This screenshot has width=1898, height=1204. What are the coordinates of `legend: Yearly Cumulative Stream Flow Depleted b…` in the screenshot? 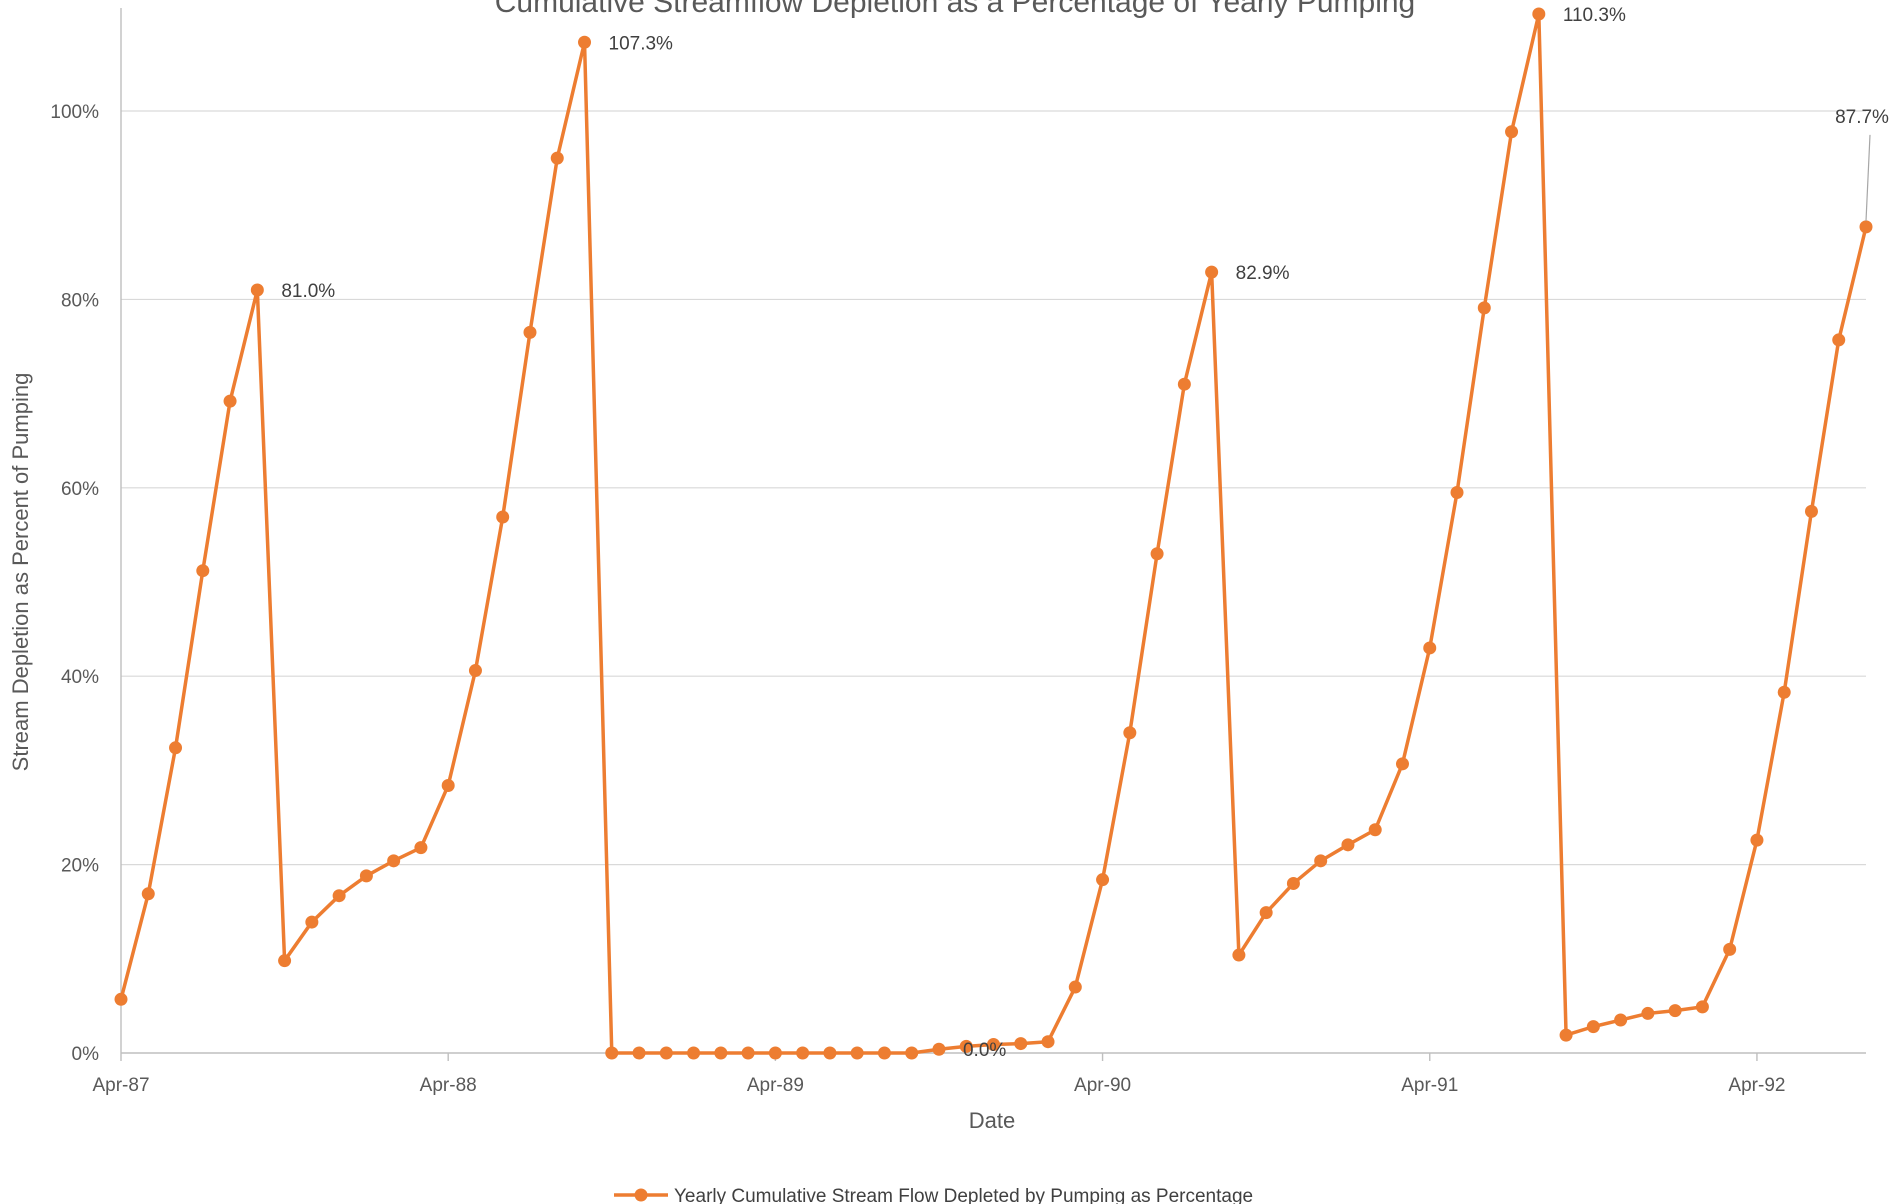 It's located at (933, 1195).